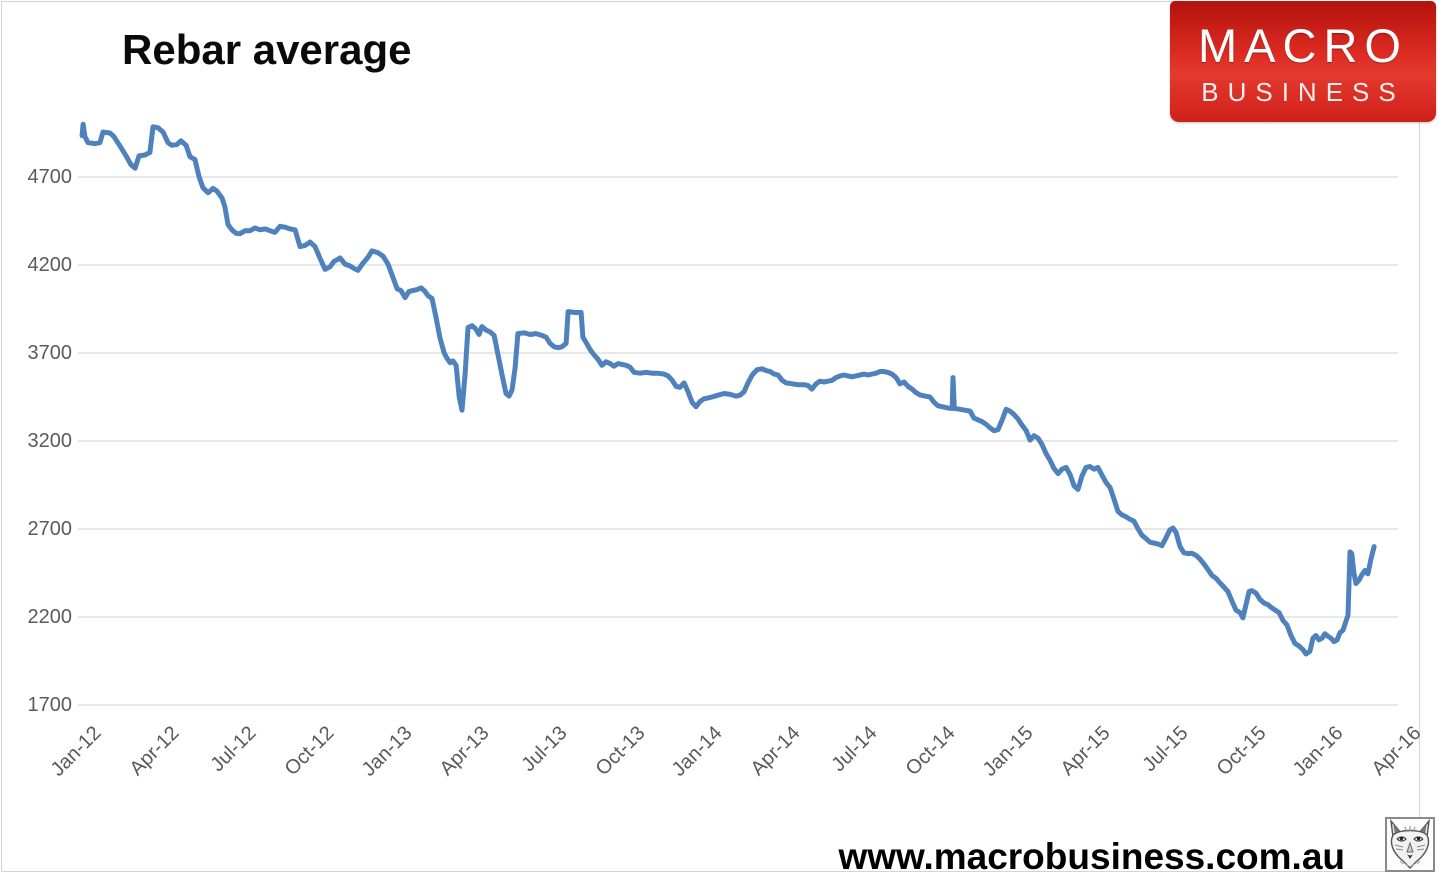  Describe the element at coordinates (267, 49) in the screenshot. I see `chart-title: Rebar average` at that location.